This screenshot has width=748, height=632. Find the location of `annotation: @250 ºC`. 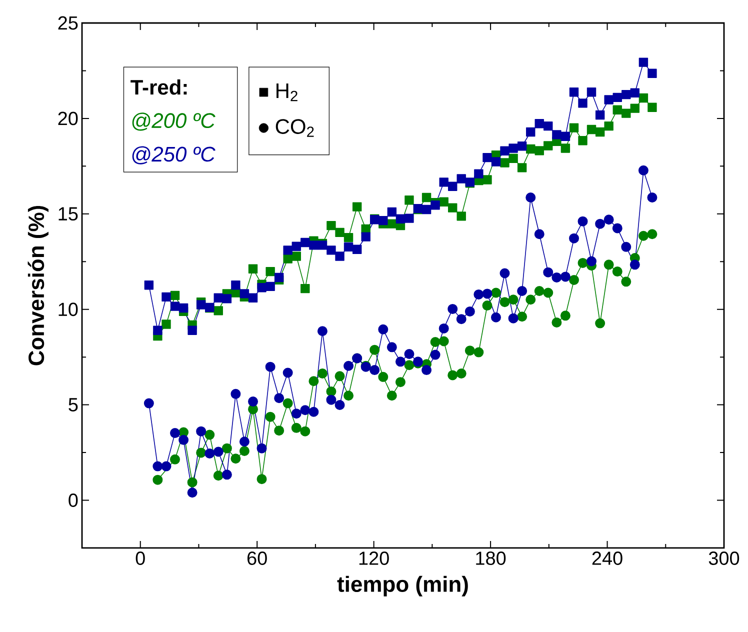

annotation: @250 ºC is located at coordinates (174, 155).